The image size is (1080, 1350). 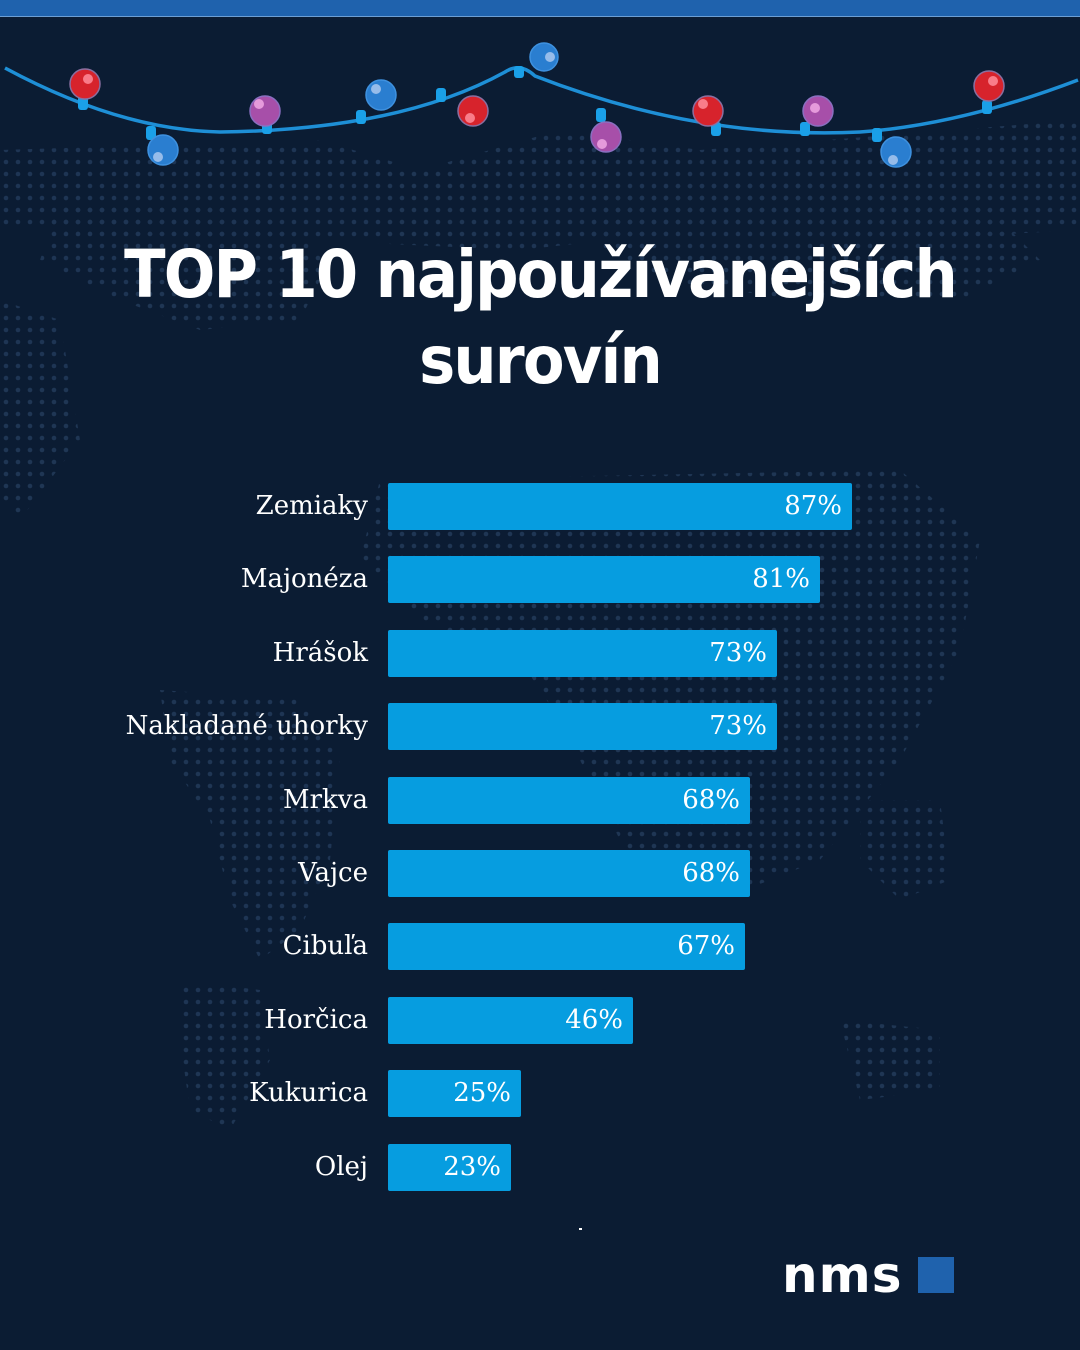 I want to click on title-line-2: surovín, so click(x=541, y=360).